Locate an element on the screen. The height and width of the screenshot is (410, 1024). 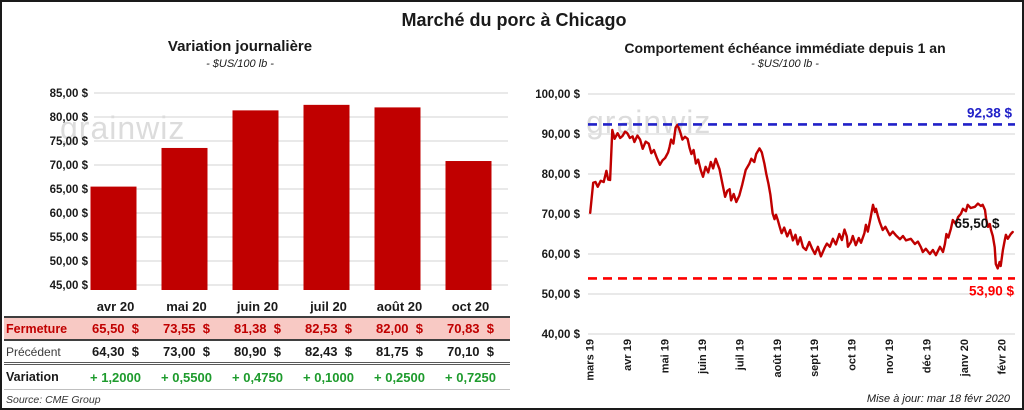
price-line-series is located at coordinates (801, 196).